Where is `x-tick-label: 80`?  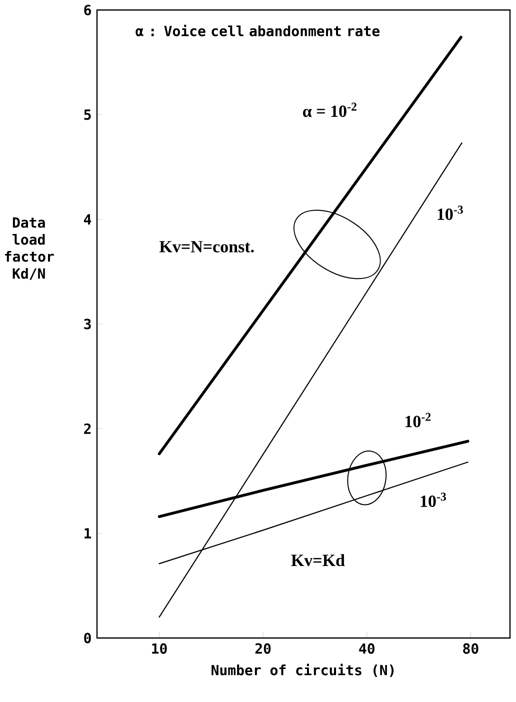
x-tick-label: 80 is located at coordinates (470, 648).